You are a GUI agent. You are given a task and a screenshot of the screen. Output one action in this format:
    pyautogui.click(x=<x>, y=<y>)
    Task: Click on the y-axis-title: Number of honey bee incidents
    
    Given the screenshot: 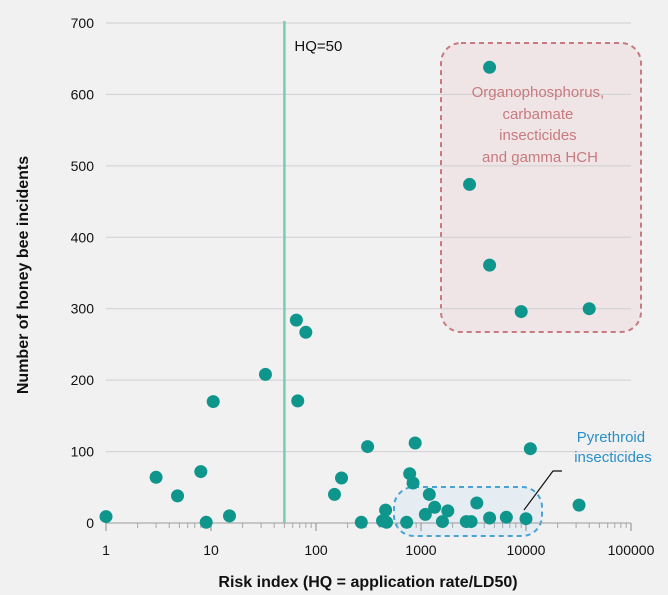 What is the action you would take?
    pyautogui.click(x=23, y=275)
    